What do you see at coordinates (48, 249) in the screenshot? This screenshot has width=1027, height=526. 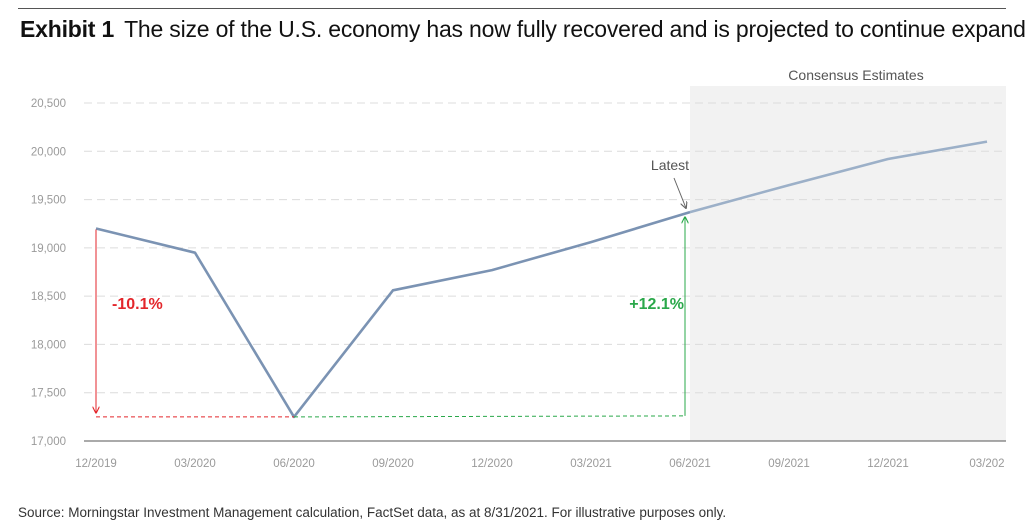 I see `y-tick-label: 19,000` at bounding box center [48, 249].